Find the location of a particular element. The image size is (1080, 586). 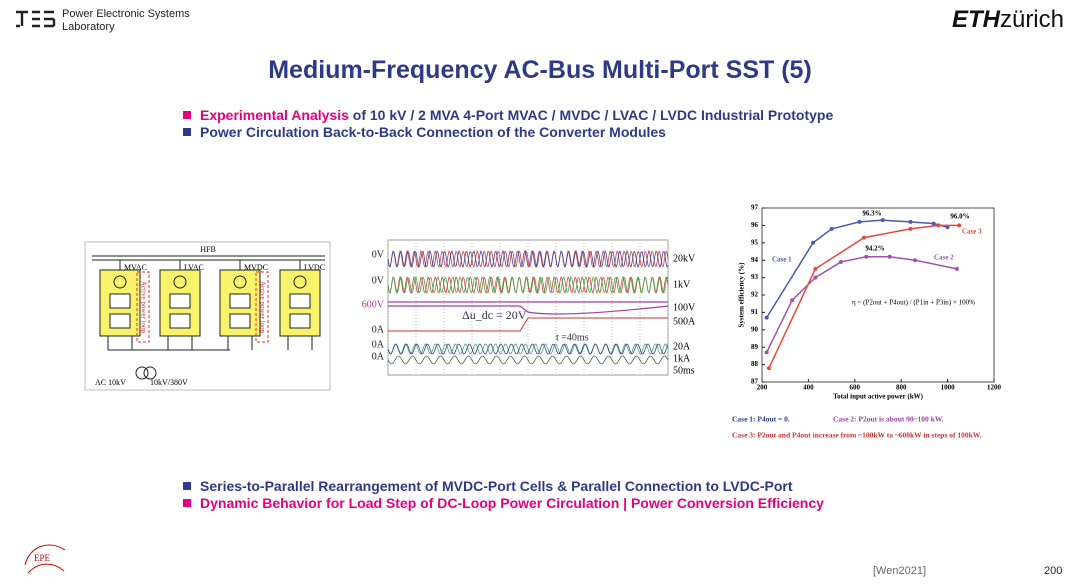

eth: ETH is located at coordinates (975, 19).